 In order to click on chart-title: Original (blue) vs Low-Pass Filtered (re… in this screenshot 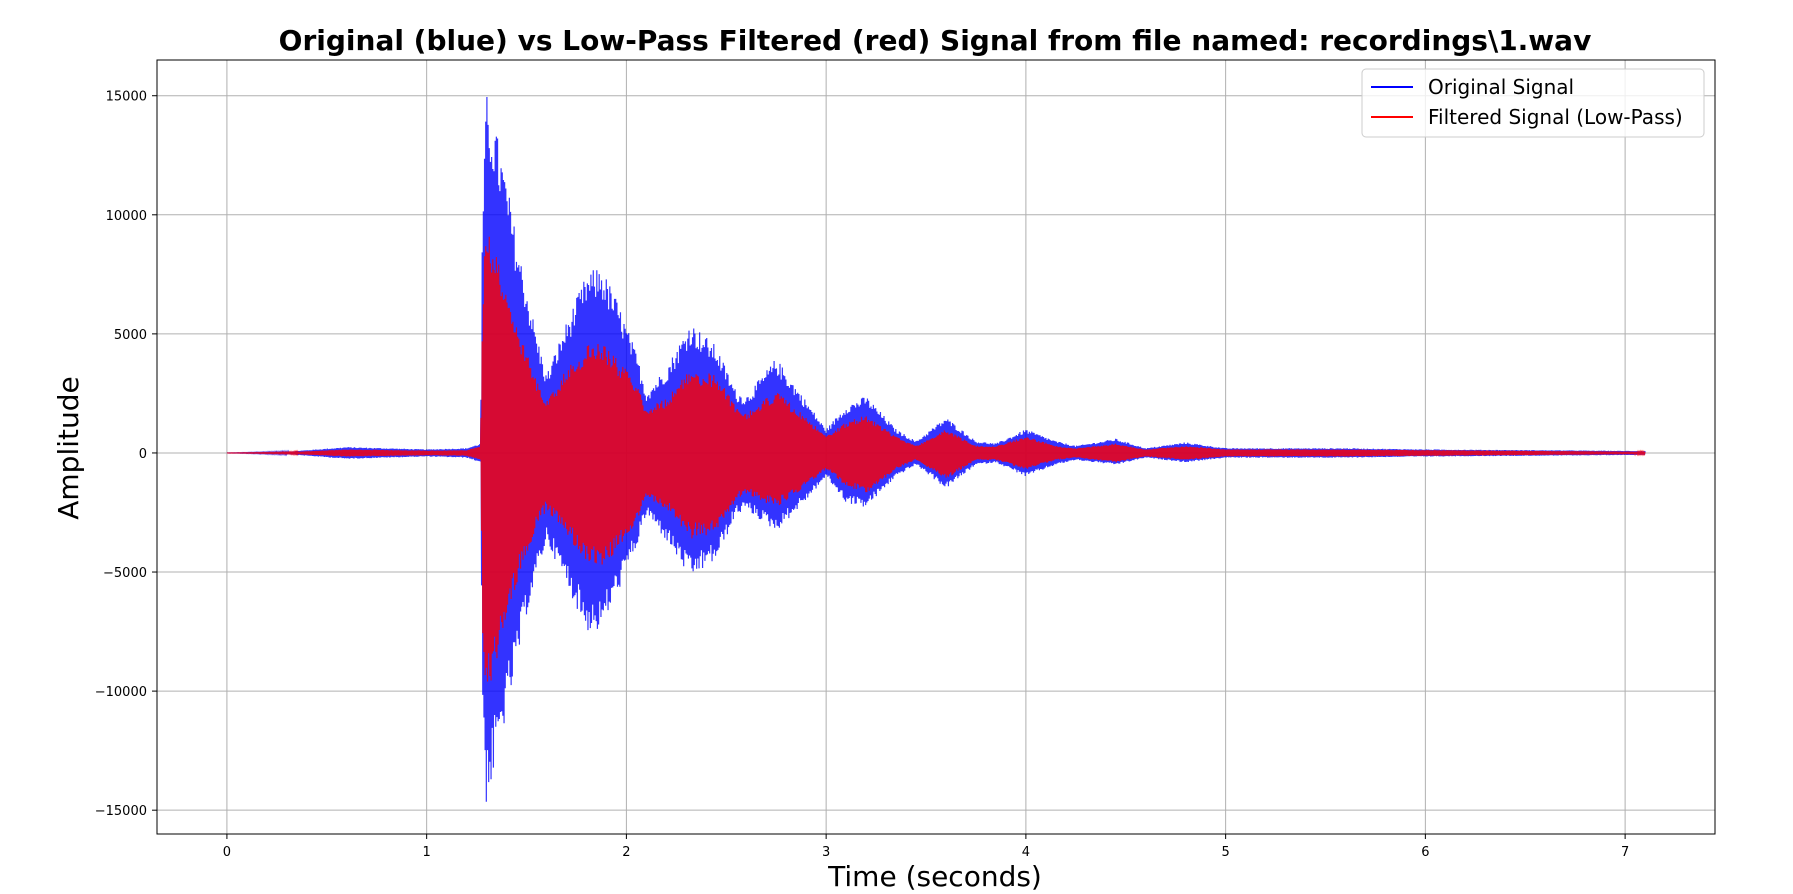, I will do `click(935, 40)`.